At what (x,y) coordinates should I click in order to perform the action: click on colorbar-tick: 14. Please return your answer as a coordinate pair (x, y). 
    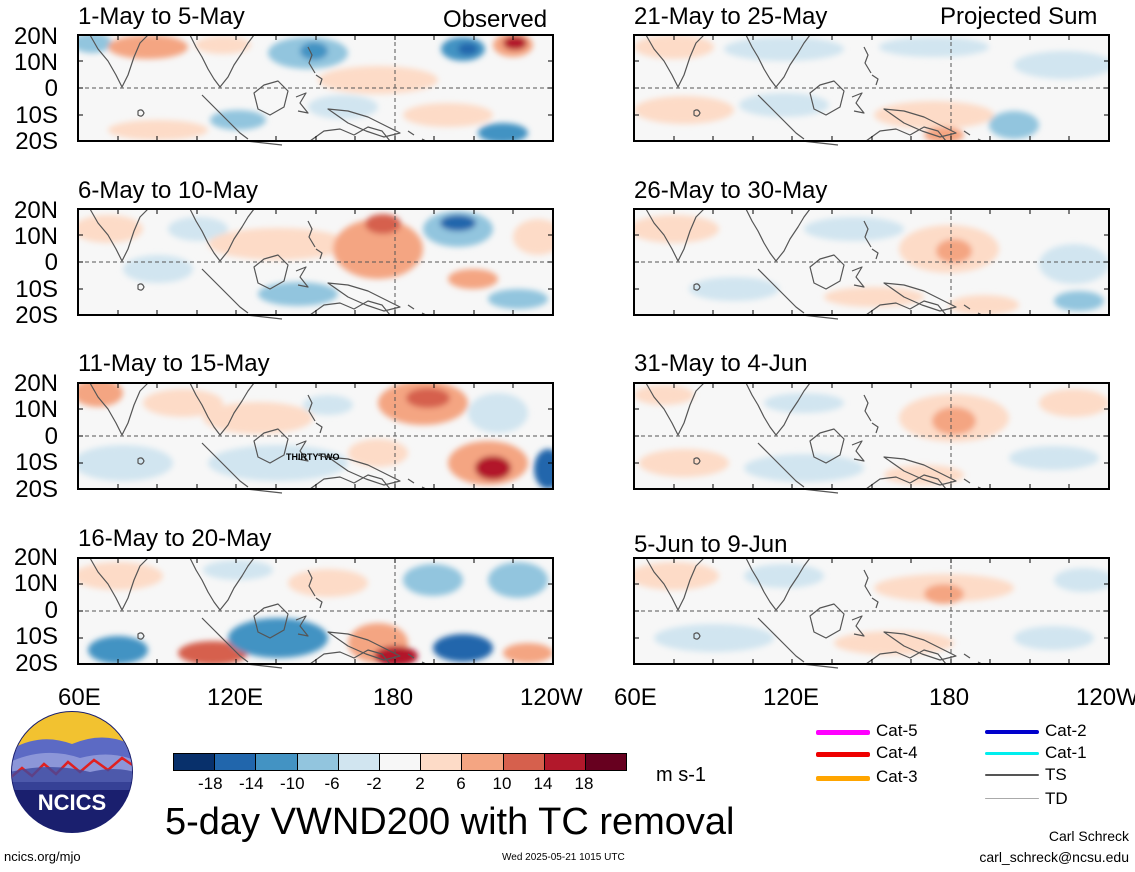
    Looking at the image, I should click on (543, 783).